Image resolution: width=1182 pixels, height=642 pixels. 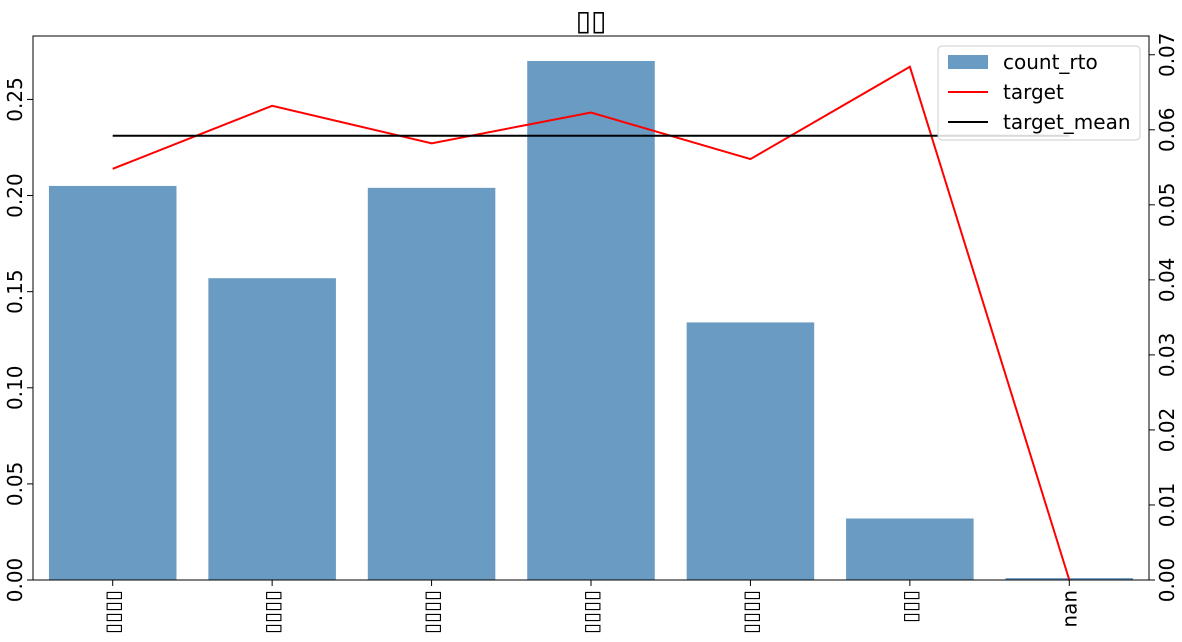 I want to click on y-left-tick-label: 0.15, so click(x=15, y=291).